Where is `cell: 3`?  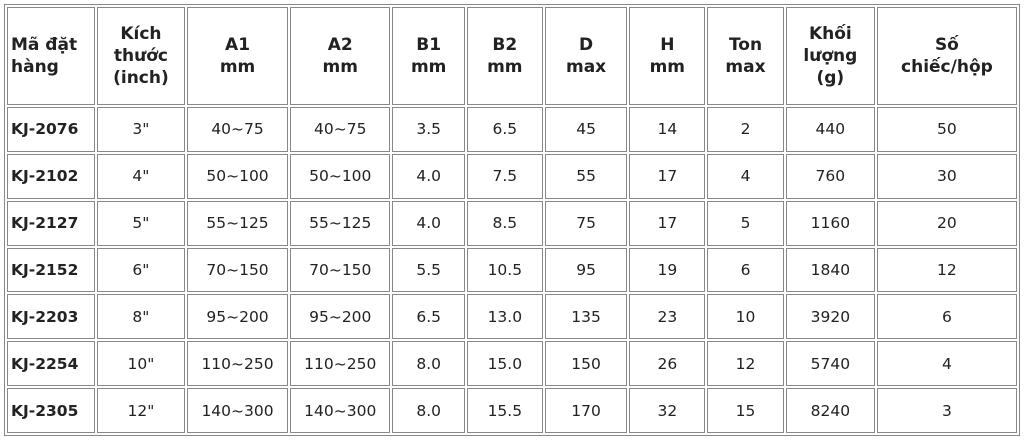
cell: 3 is located at coordinates (946, 410).